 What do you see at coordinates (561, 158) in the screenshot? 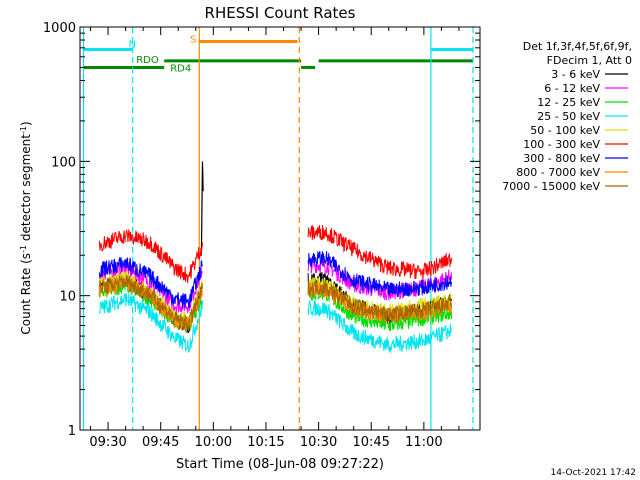
I see `legend-entry-label: 300 - 800 keV` at bounding box center [561, 158].